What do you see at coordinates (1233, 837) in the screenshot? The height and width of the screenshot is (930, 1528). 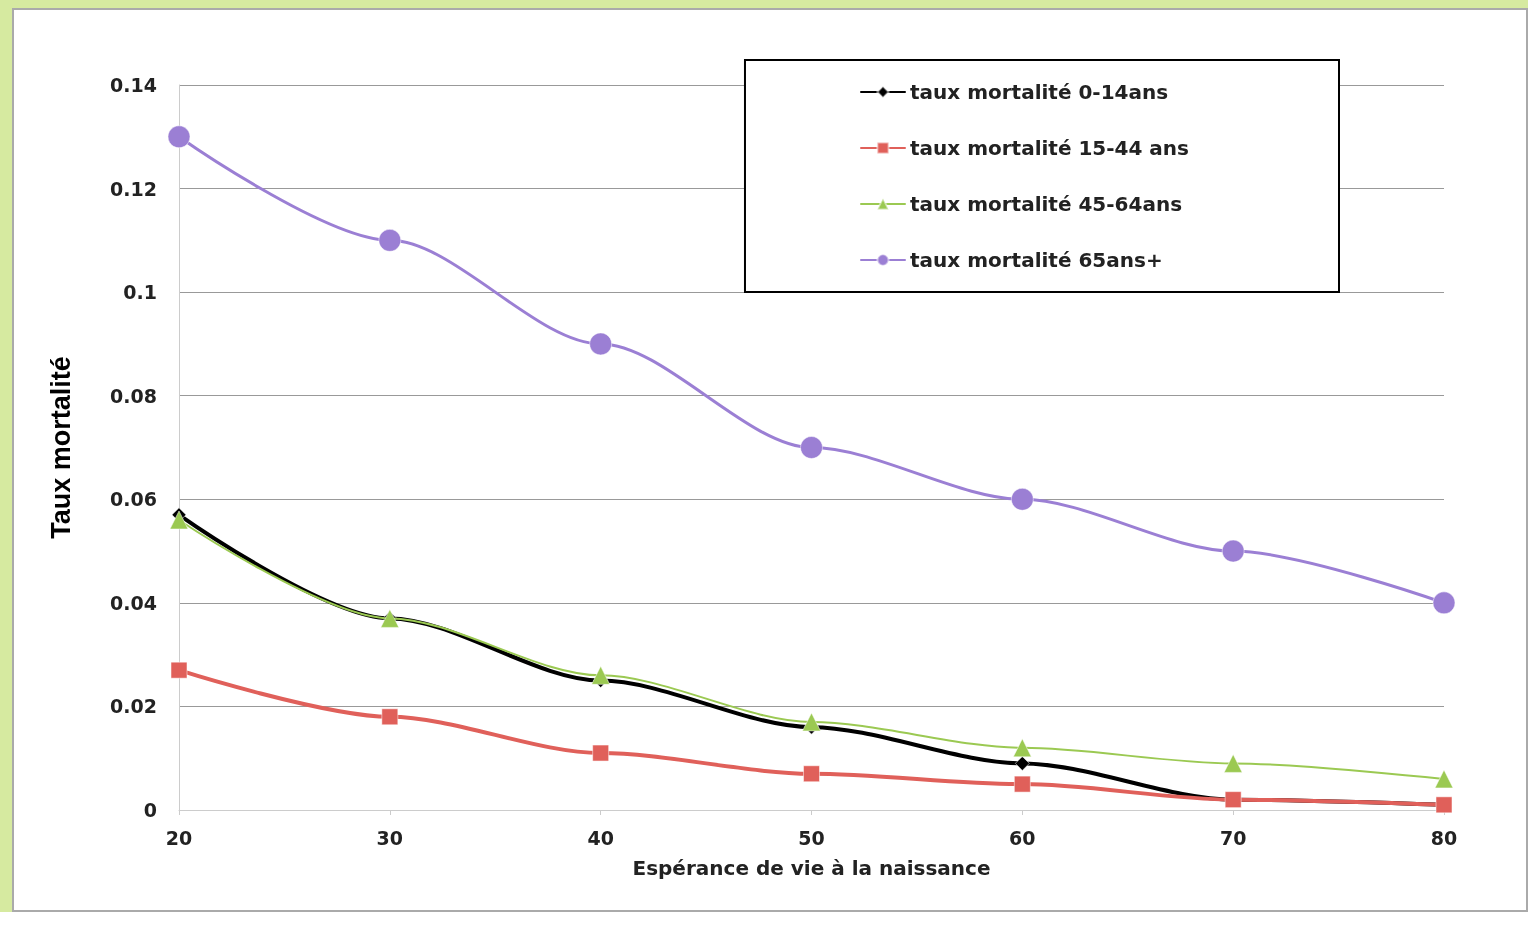 I see `x-tick-label: 70` at bounding box center [1233, 837].